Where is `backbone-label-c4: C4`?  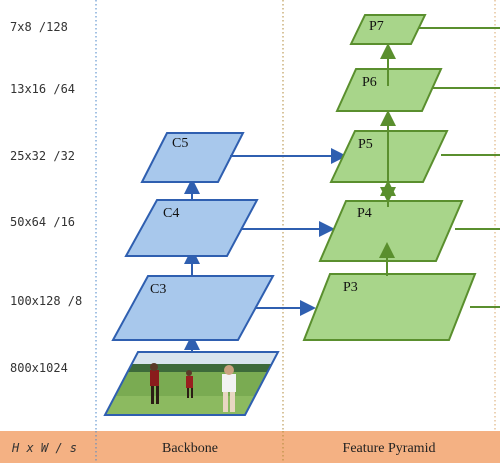 backbone-label-c4: C4 is located at coordinates (171, 213).